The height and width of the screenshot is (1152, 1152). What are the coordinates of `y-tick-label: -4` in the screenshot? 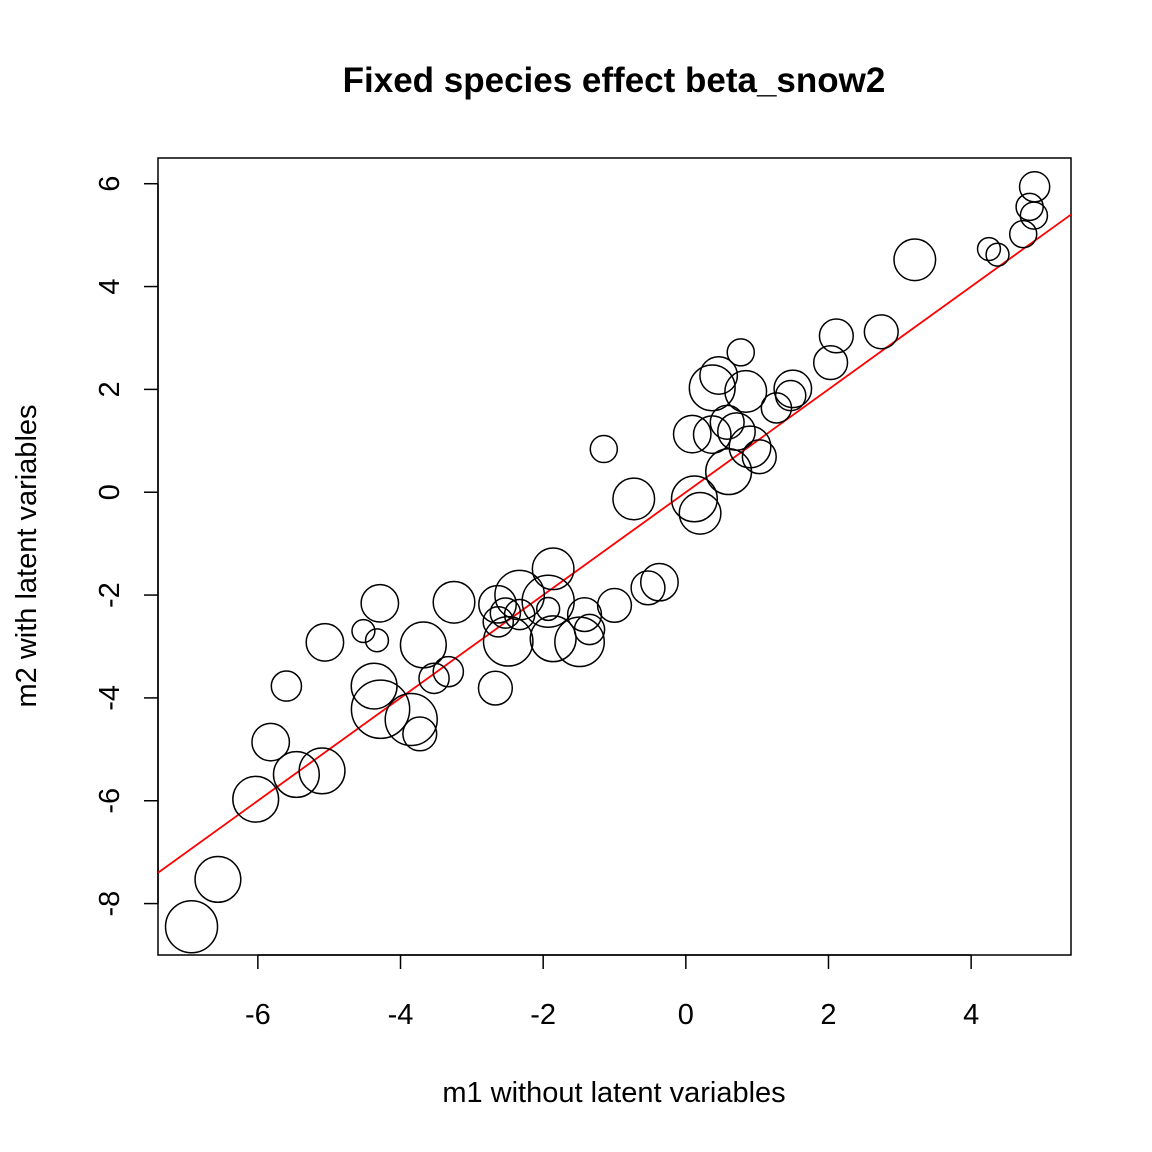 It's located at (110, 698).